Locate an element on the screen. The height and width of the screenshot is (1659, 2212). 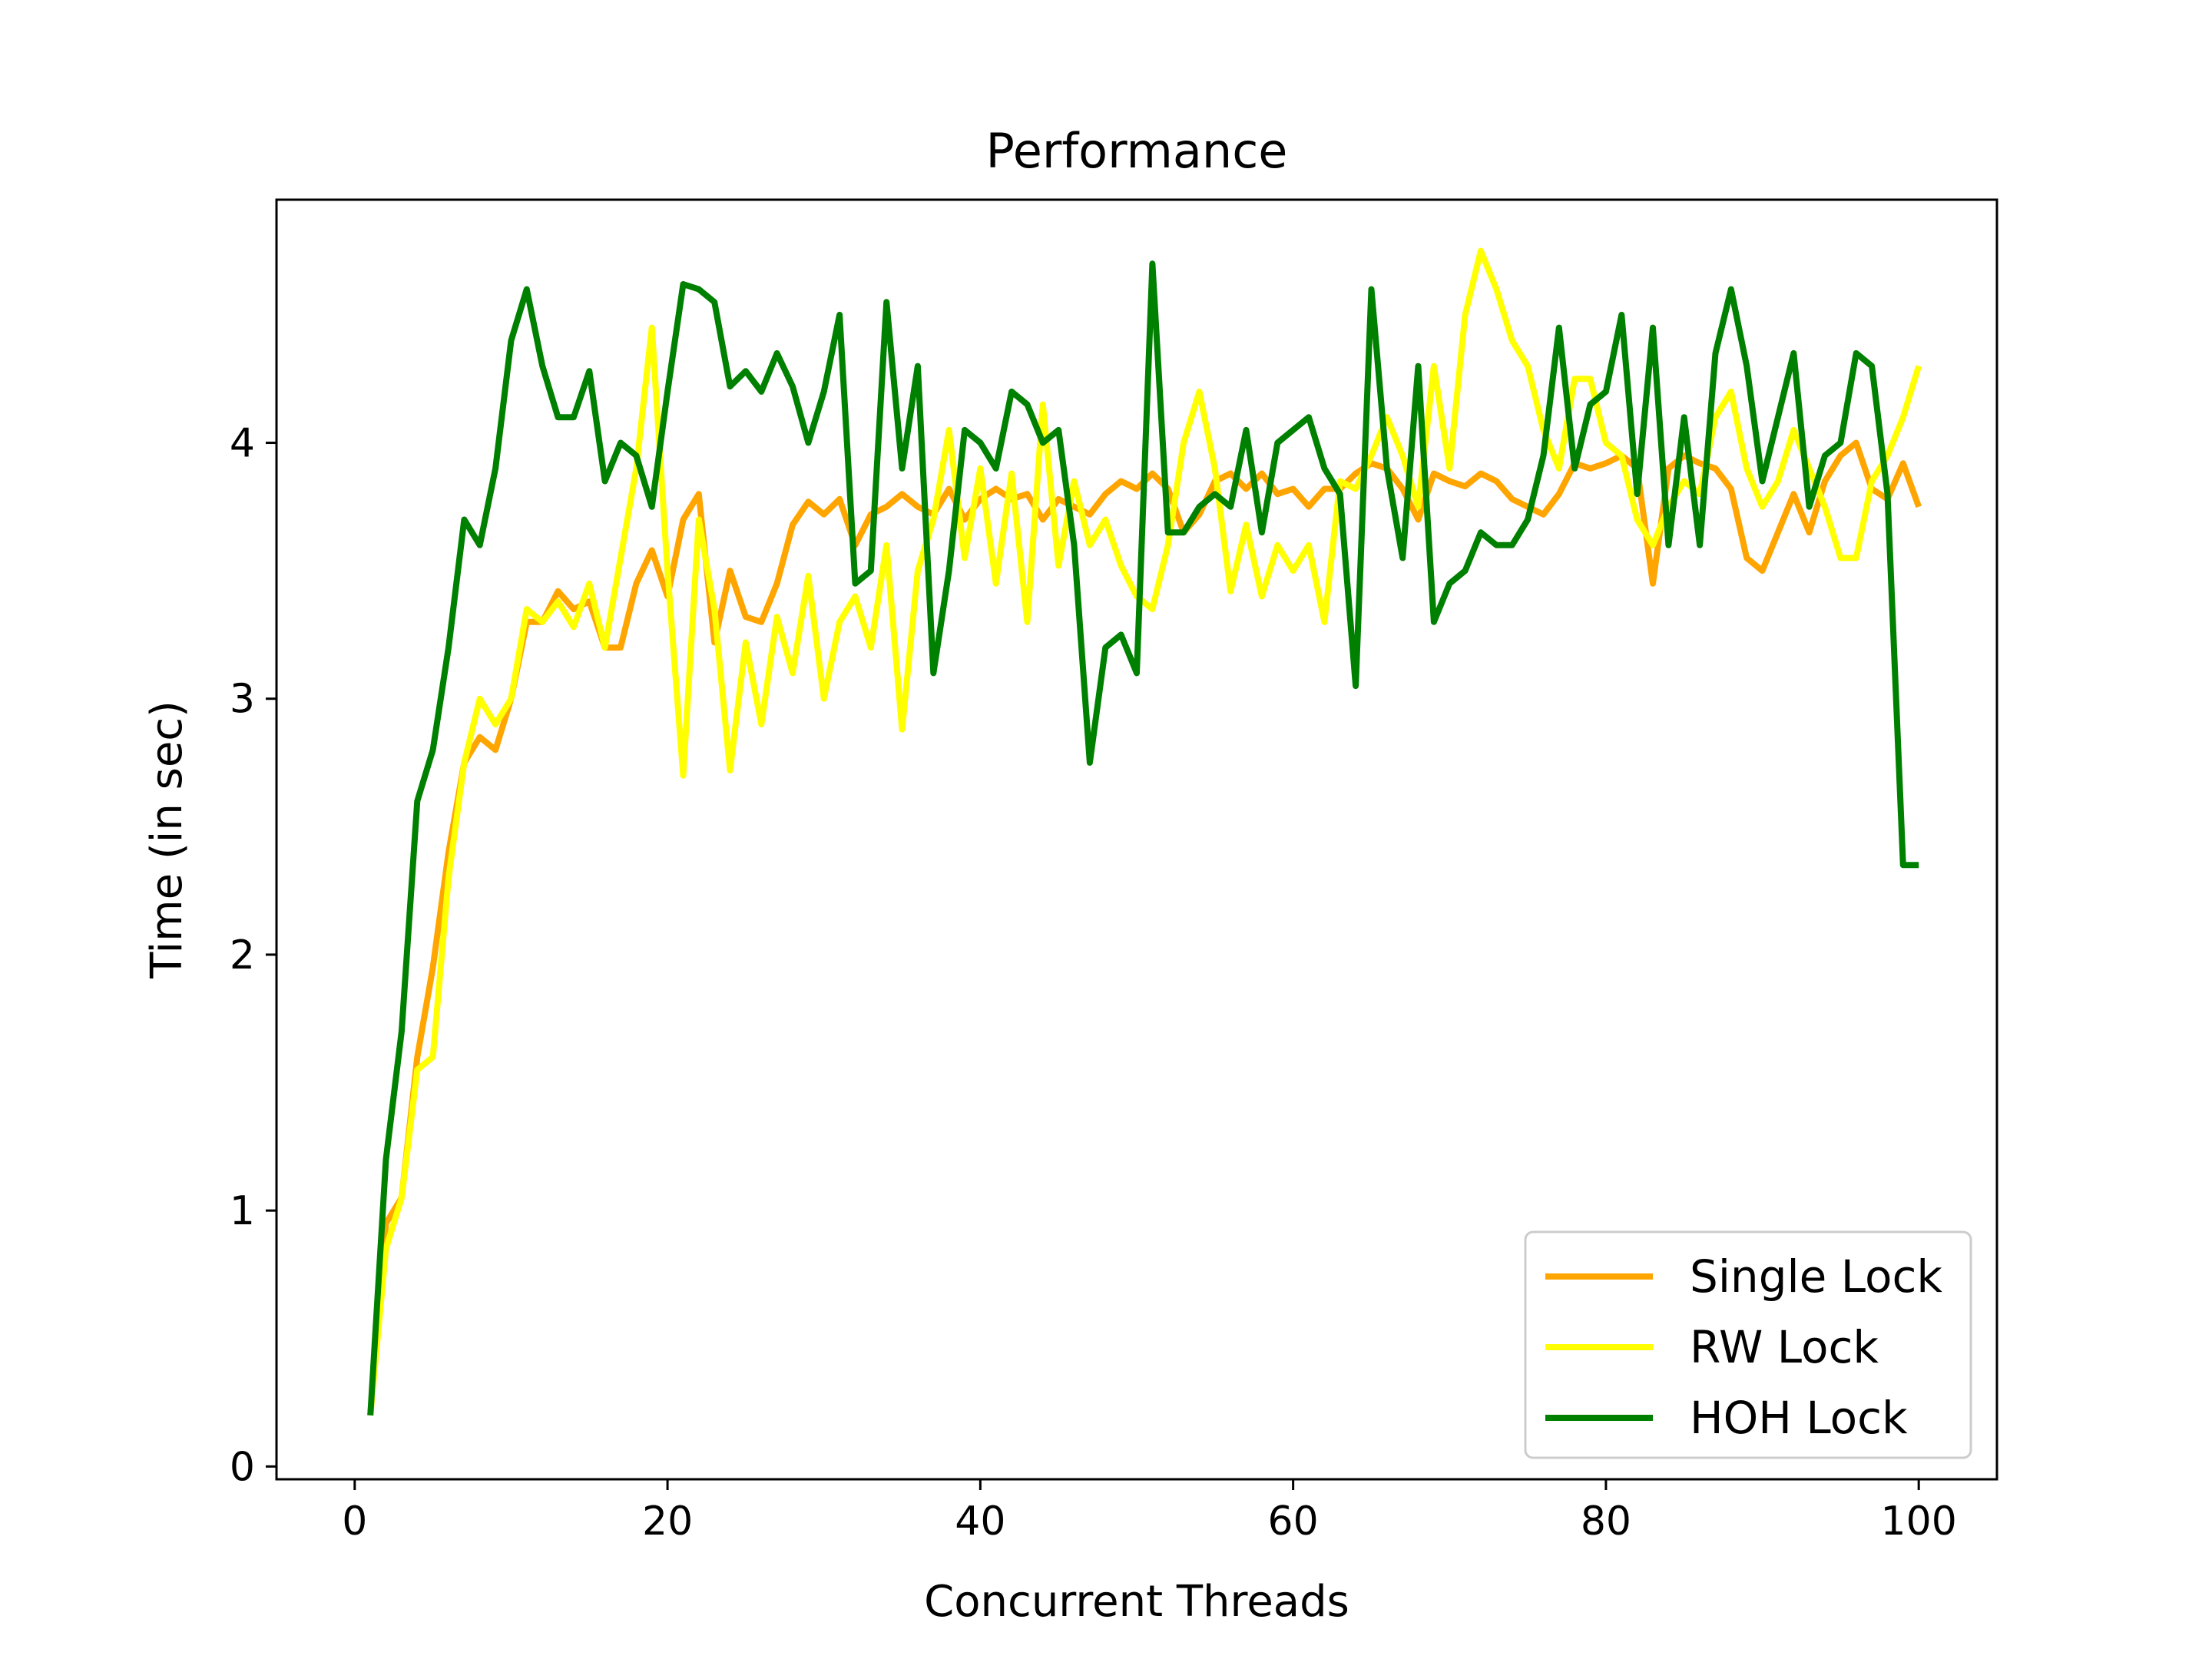
y-tick-label: 2 is located at coordinates (243, 956).